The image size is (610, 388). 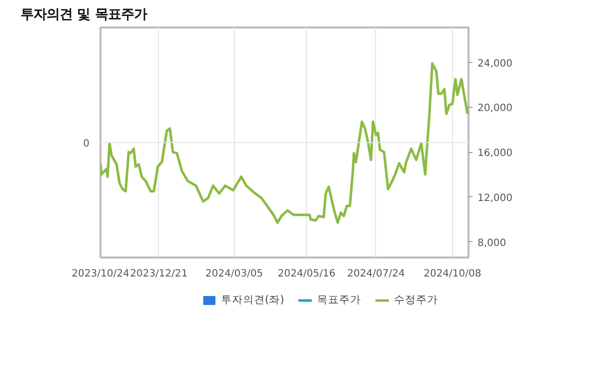 What do you see at coordinates (252, 300) in the screenshot?
I see `legend-label: 투자의견(좌)` at bounding box center [252, 300].